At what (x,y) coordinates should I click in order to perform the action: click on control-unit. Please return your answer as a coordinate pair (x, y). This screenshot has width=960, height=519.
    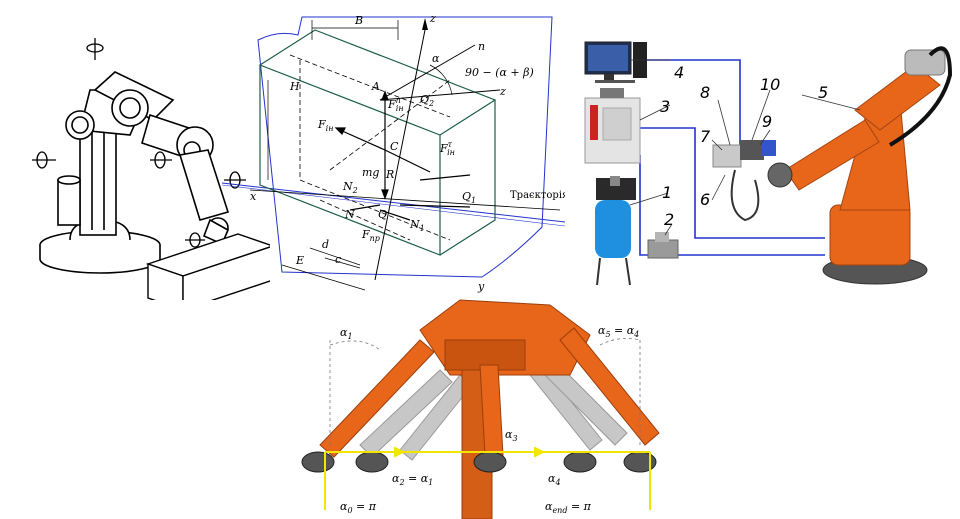
    Looking at the image, I should click on (663, 245).